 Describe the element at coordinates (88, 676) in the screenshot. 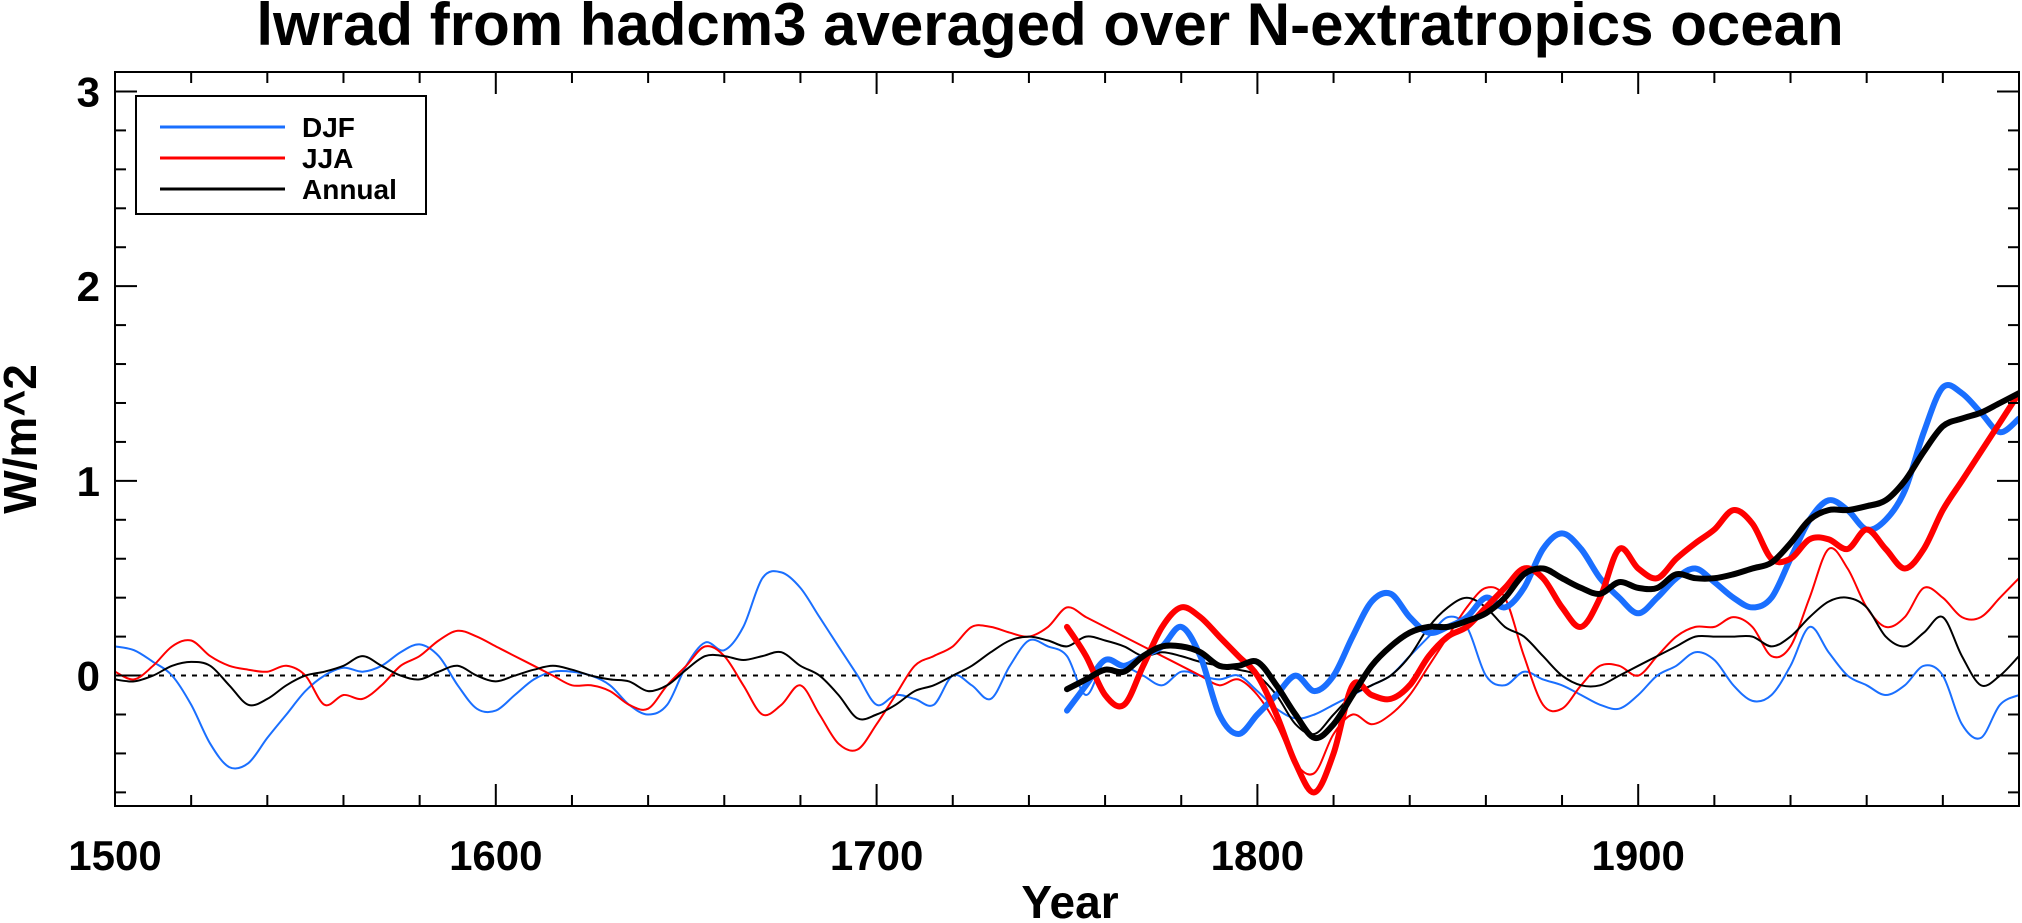

I see `y-tick-label: 0` at that location.